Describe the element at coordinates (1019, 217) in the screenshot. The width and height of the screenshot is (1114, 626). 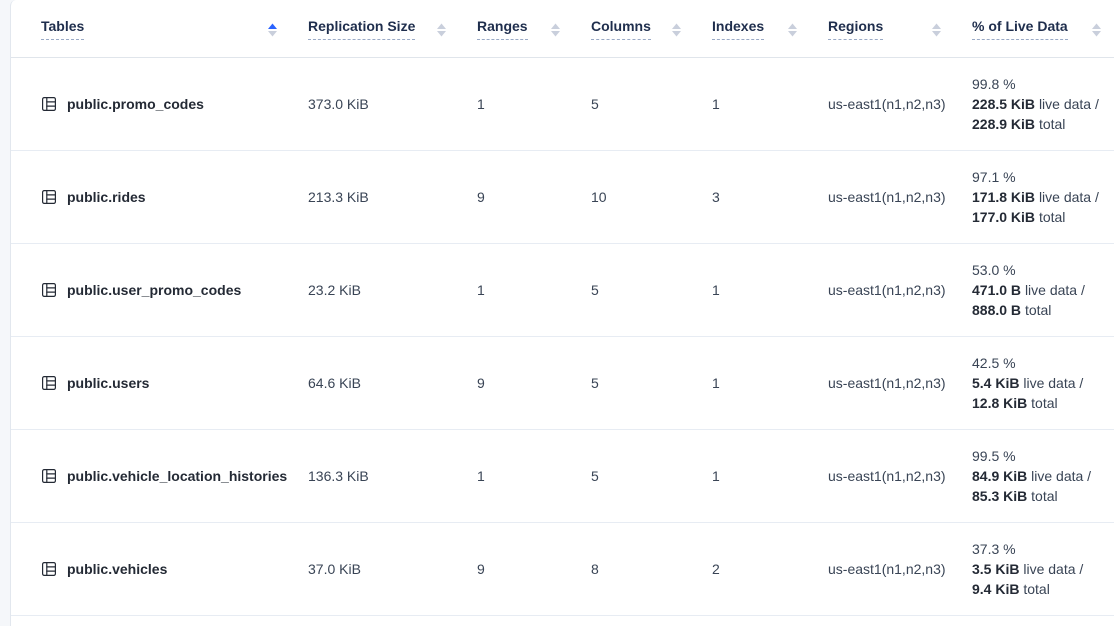
I see `total-data-line: 177.0 KiB total` at that location.